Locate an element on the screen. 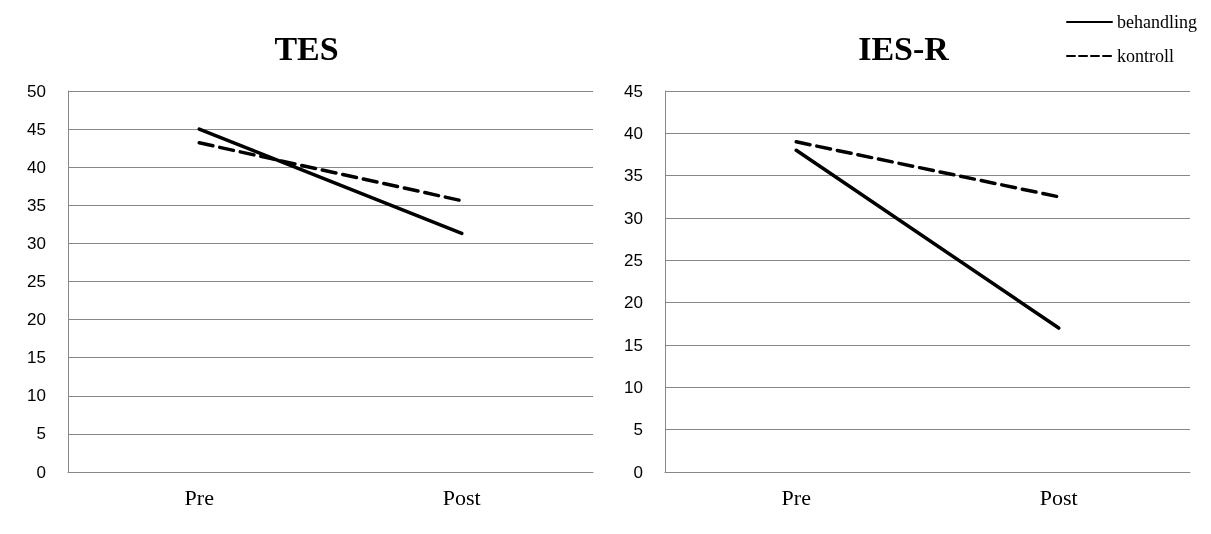 This screenshot has width=1211, height=534. chart-title: TES is located at coordinates (306, 48).